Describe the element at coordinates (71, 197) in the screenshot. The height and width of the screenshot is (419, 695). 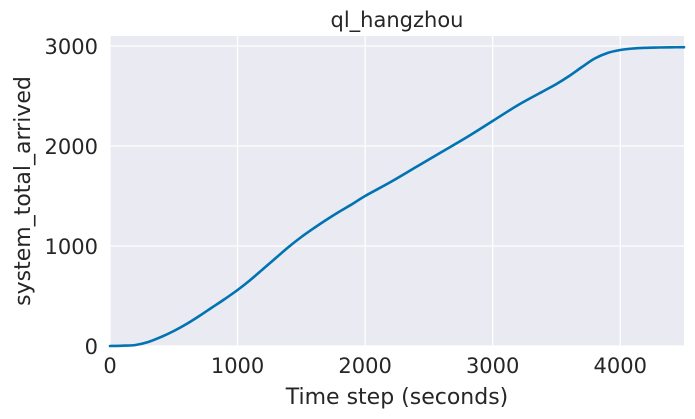
I see `y-tick-labels: 0 1000 2000 3000` at that location.